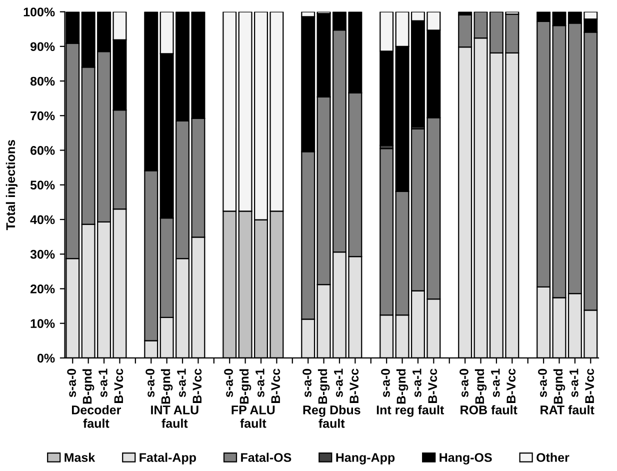 The width and height of the screenshot is (617, 471). Describe the element at coordinates (80, 457) in the screenshot. I see `legend-label: Mask` at that location.